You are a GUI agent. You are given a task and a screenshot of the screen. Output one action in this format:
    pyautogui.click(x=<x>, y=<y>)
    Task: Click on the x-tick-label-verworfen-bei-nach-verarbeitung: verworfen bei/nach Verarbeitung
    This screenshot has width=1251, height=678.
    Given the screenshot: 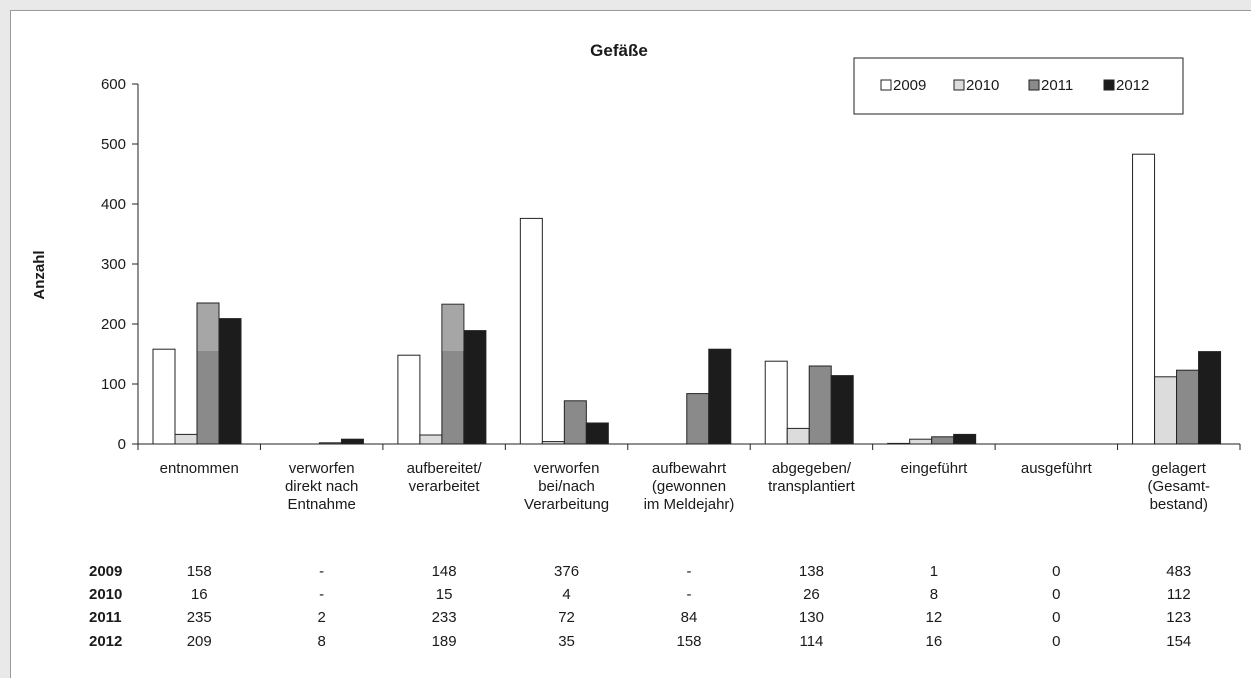 What is the action you would take?
    pyautogui.click(x=566, y=486)
    